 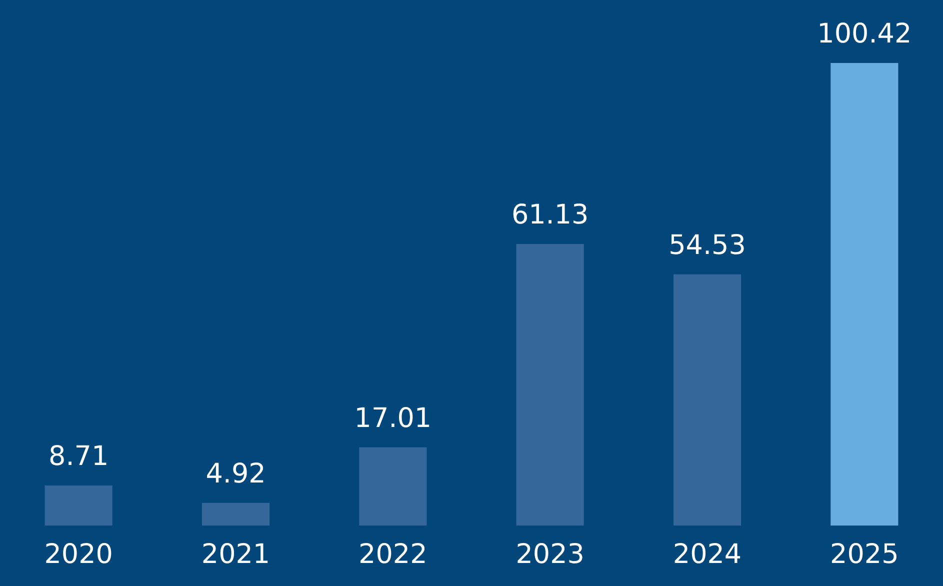 What do you see at coordinates (393, 554) in the screenshot?
I see `x-tick-label: 2022` at bounding box center [393, 554].